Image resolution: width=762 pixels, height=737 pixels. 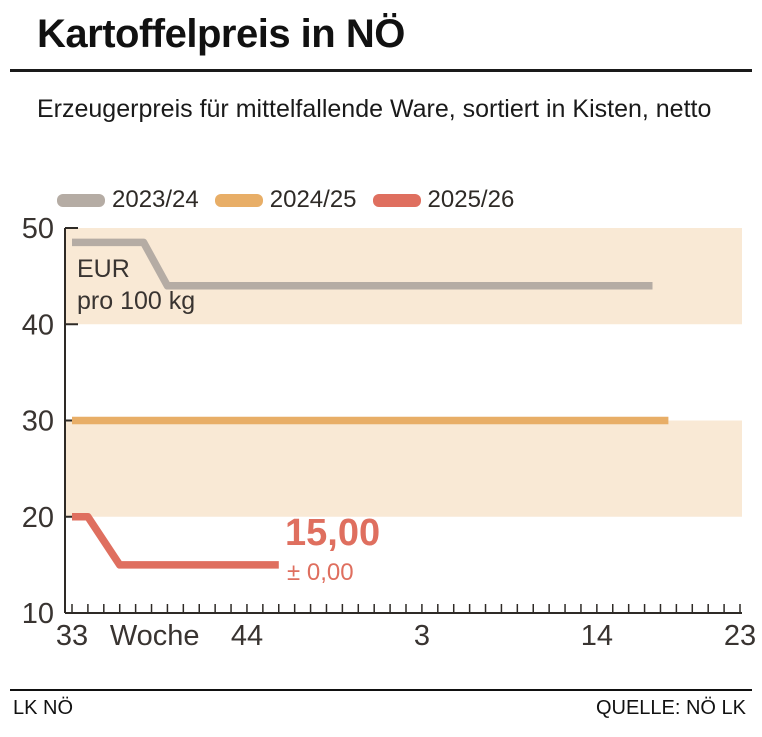 What do you see at coordinates (333, 533) in the screenshot?
I see `current-price-label: 15,00` at bounding box center [333, 533].